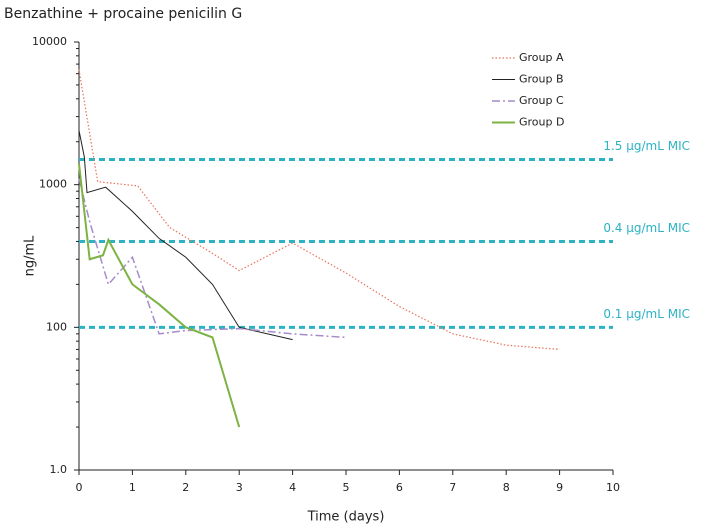 This screenshot has width=704, height=526. Describe the element at coordinates (30, 256) in the screenshot. I see `y-axis-label: ng/mL` at that location.